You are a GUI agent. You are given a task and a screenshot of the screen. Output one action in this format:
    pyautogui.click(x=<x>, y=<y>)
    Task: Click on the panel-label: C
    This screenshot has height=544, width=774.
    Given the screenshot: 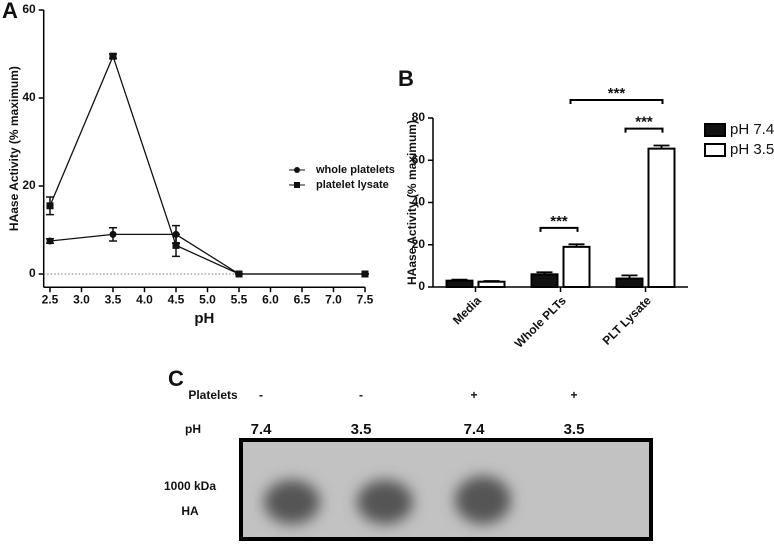 What is the action you would take?
    pyautogui.click(x=176, y=378)
    